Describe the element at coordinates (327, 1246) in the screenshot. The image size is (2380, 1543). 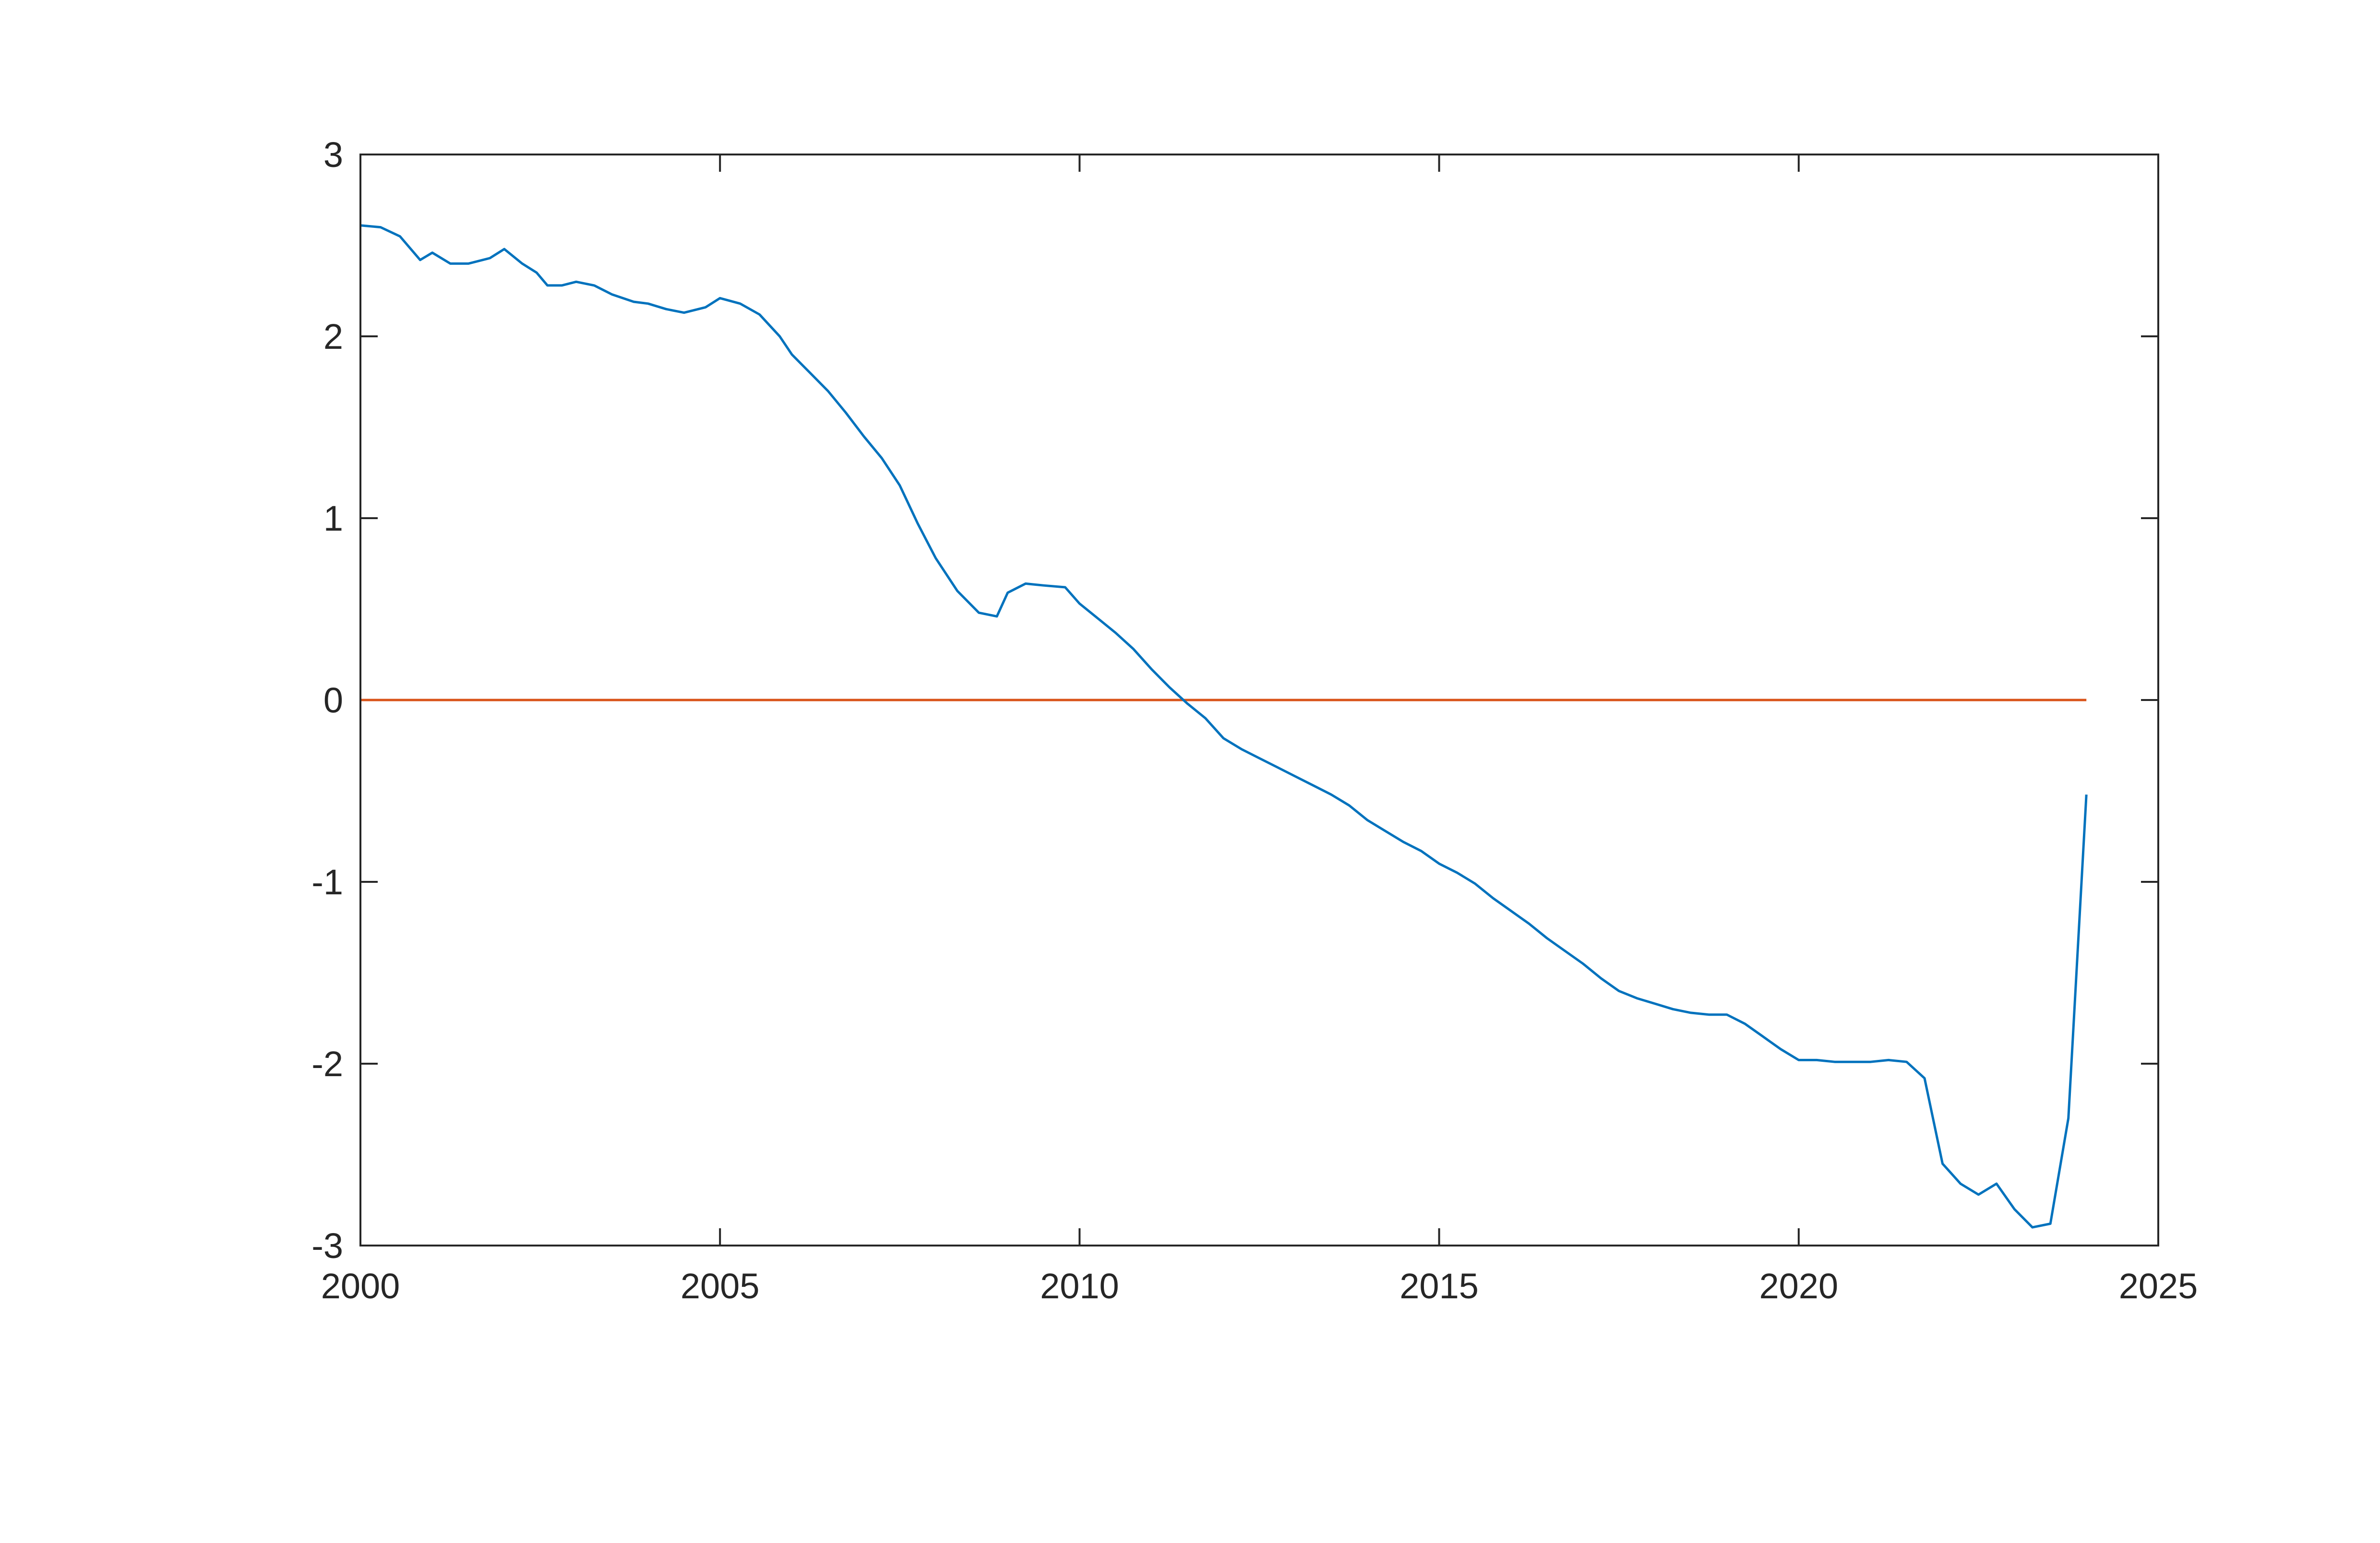
I see `y-tick-label: -3` at that location.